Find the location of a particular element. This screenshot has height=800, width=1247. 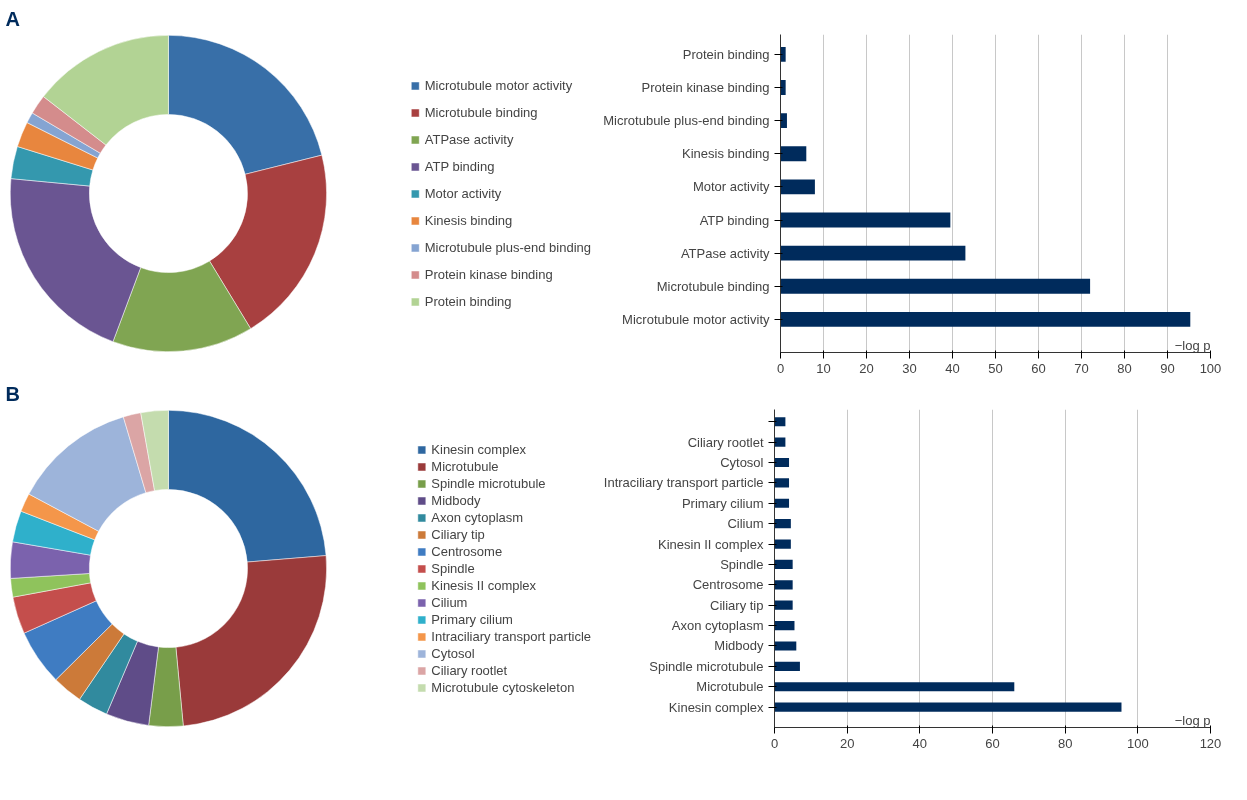

y-tick-label: Microtubule is located at coordinates (730, 687).